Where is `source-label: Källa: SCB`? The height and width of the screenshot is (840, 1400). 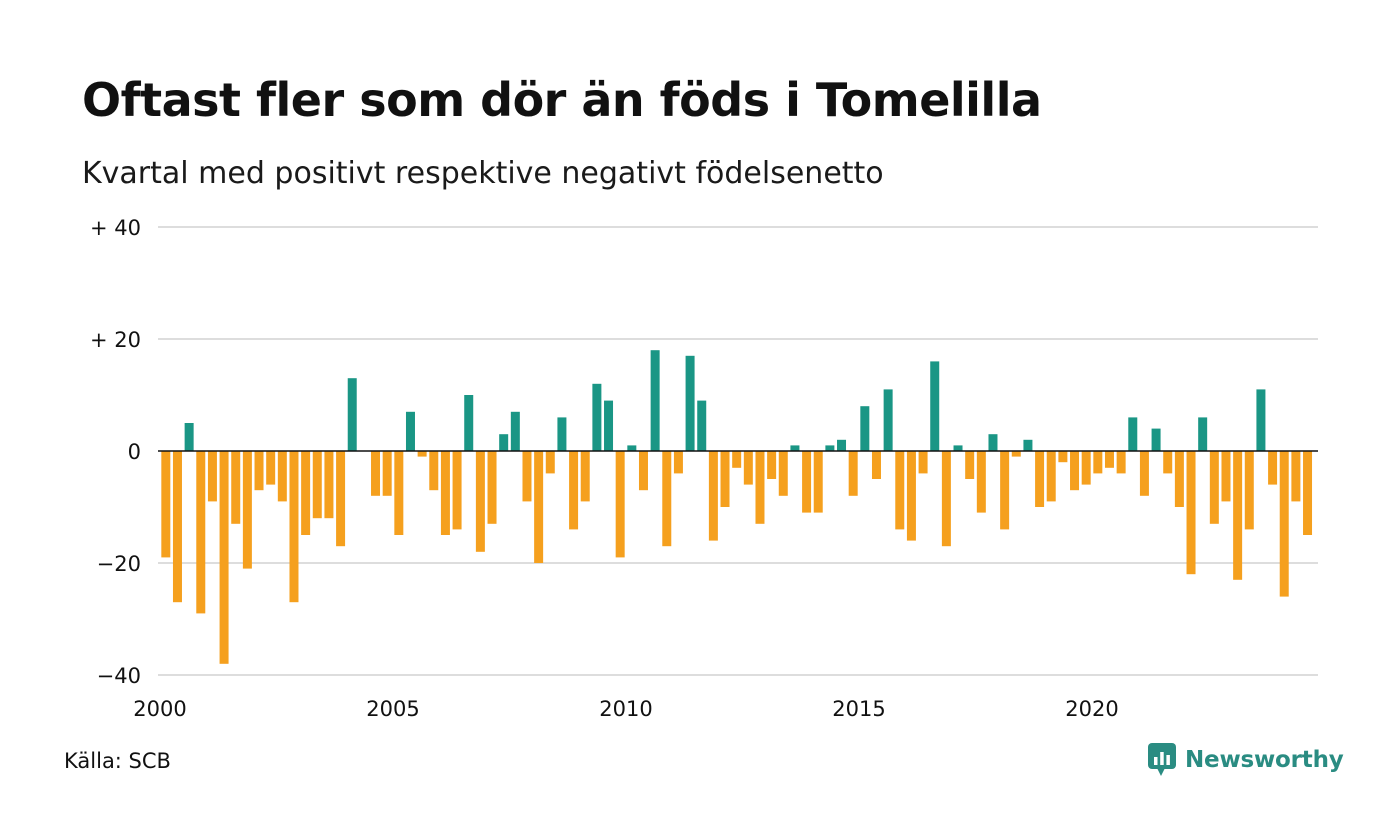
source-label: Källa: SCB is located at coordinates (117, 761).